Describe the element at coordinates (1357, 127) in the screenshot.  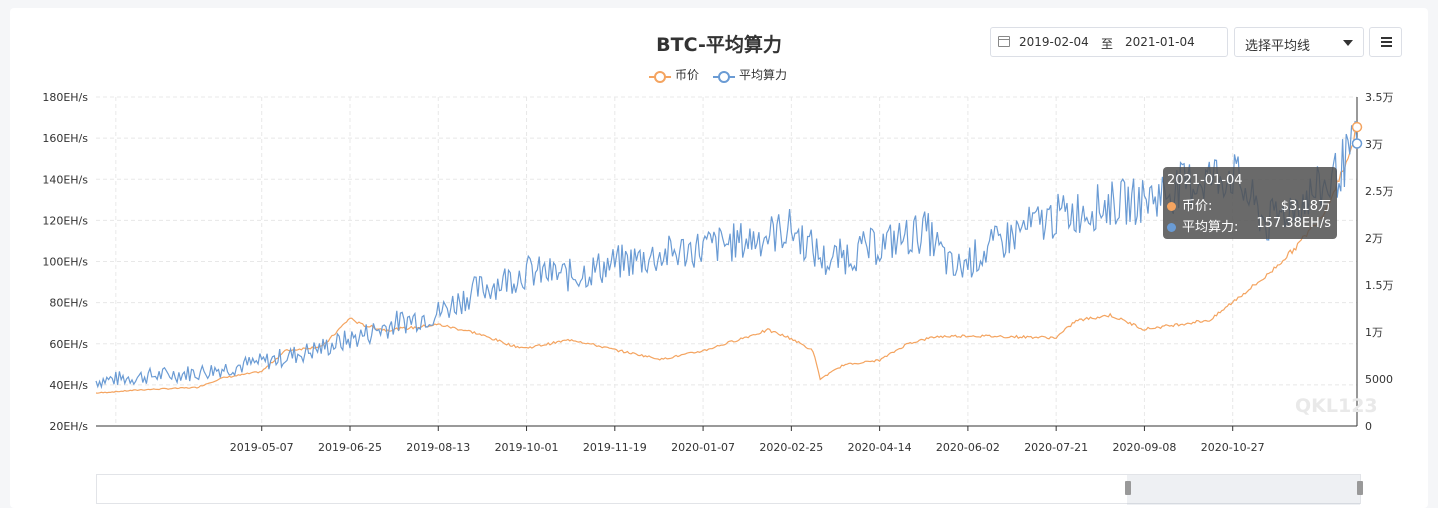
I see `highlight-point-price` at that location.